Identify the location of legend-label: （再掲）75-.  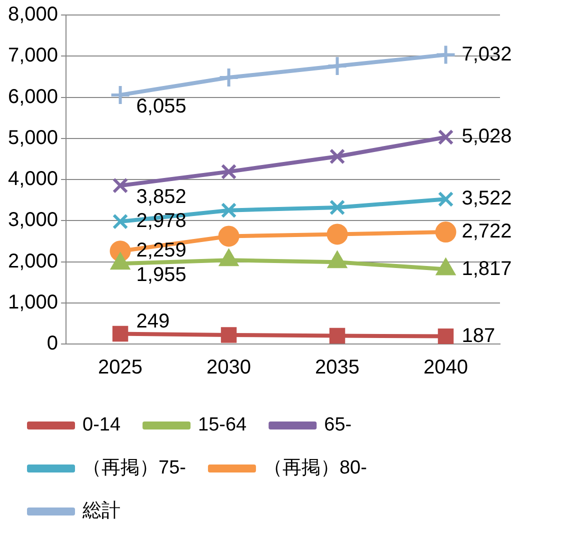
(134, 468).